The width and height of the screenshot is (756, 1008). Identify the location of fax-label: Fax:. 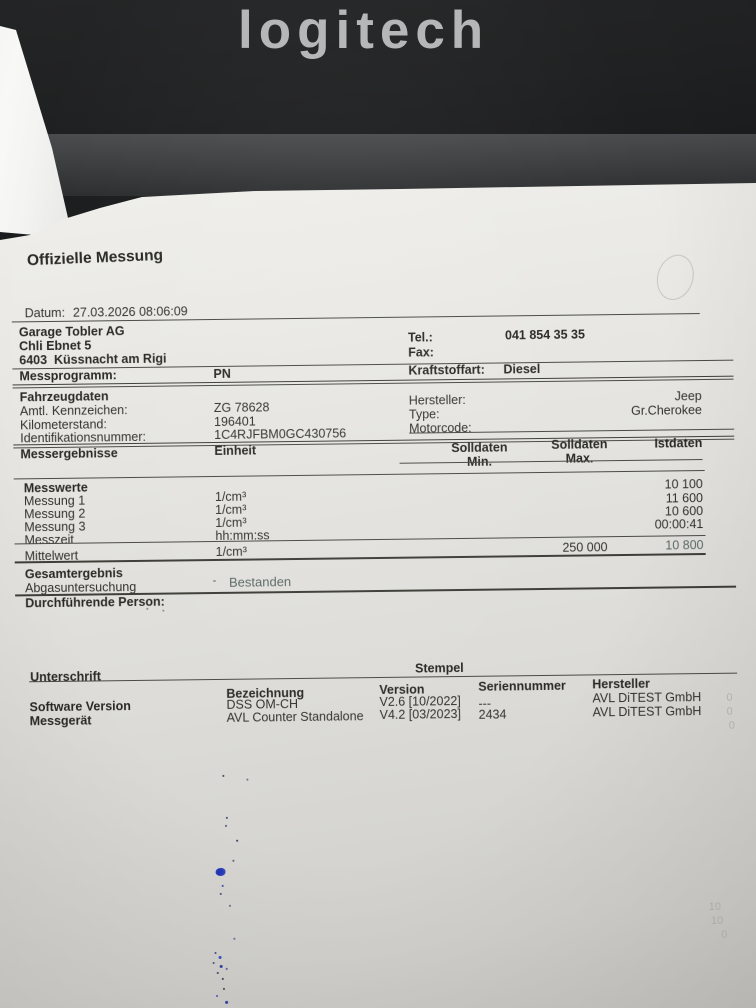
(421, 352).